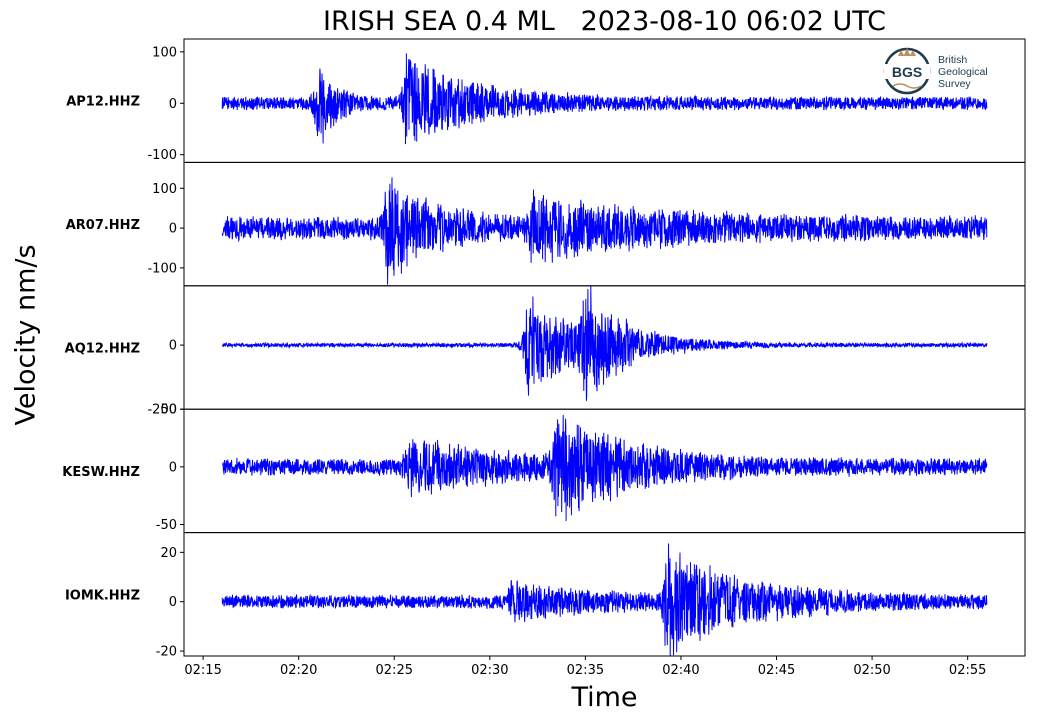  I want to click on trace-ar07-hhz, so click(604, 231).